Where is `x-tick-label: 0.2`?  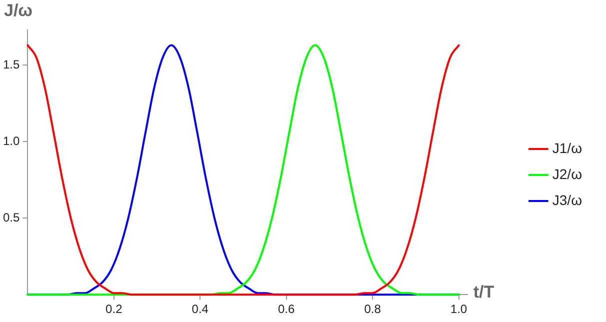 x-tick-label: 0.2 is located at coordinates (114, 309).